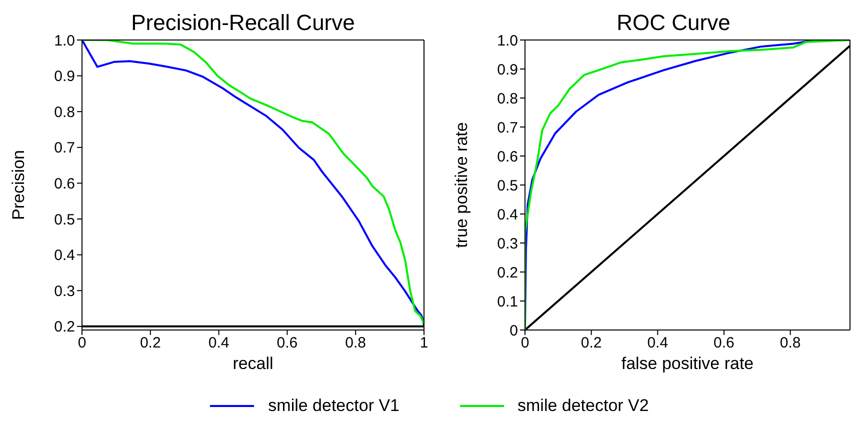 This screenshot has width=859, height=439. What do you see at coordinates (424, 343) in the screenshot?
I see `x-tick-label: 1` at bounding box center [424, 343].